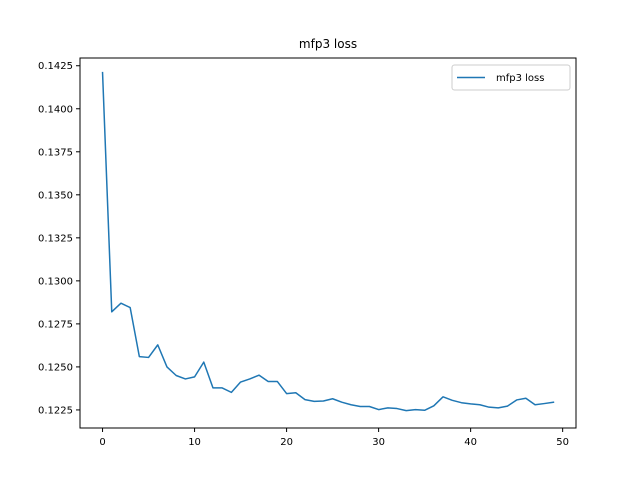  I want to click on y-tick-label: 0.1250, so click(55, 367).